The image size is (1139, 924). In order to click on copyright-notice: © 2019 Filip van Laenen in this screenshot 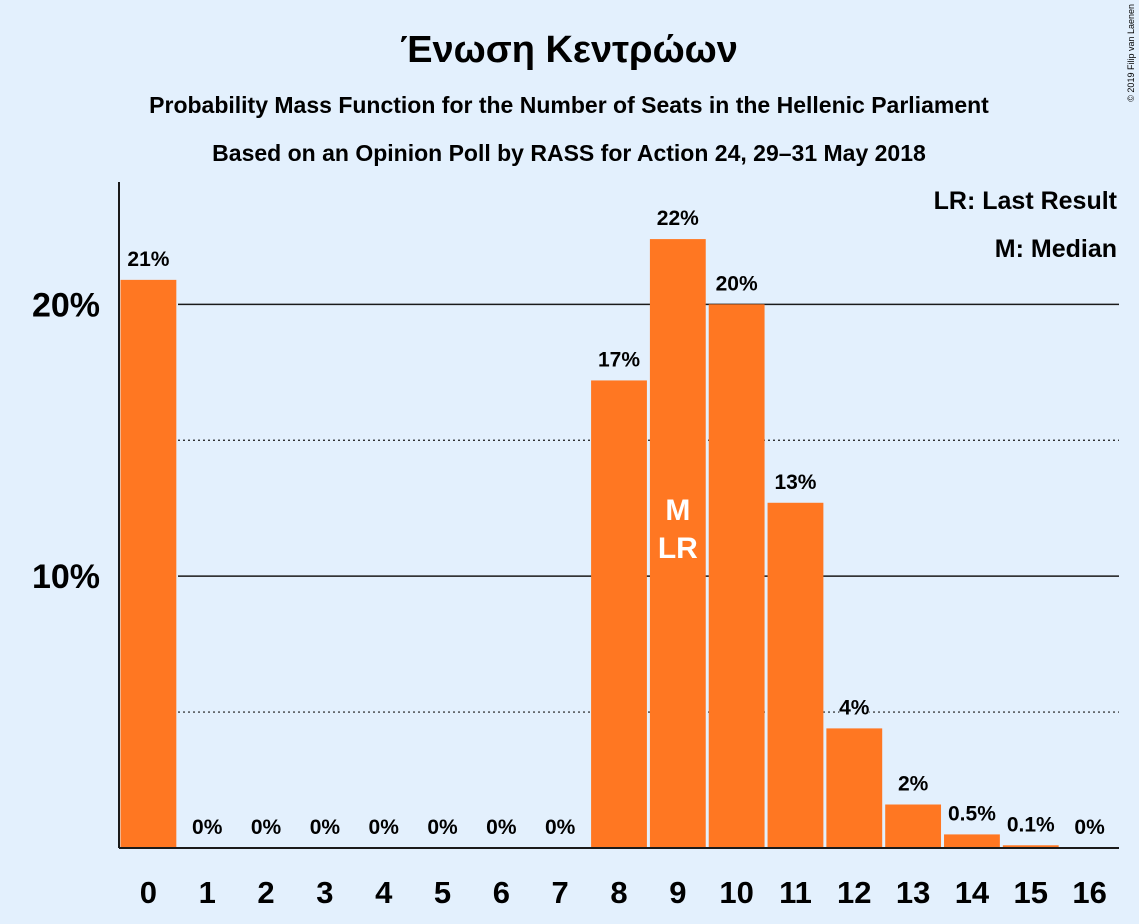, I will do `click(1131, 53)`.